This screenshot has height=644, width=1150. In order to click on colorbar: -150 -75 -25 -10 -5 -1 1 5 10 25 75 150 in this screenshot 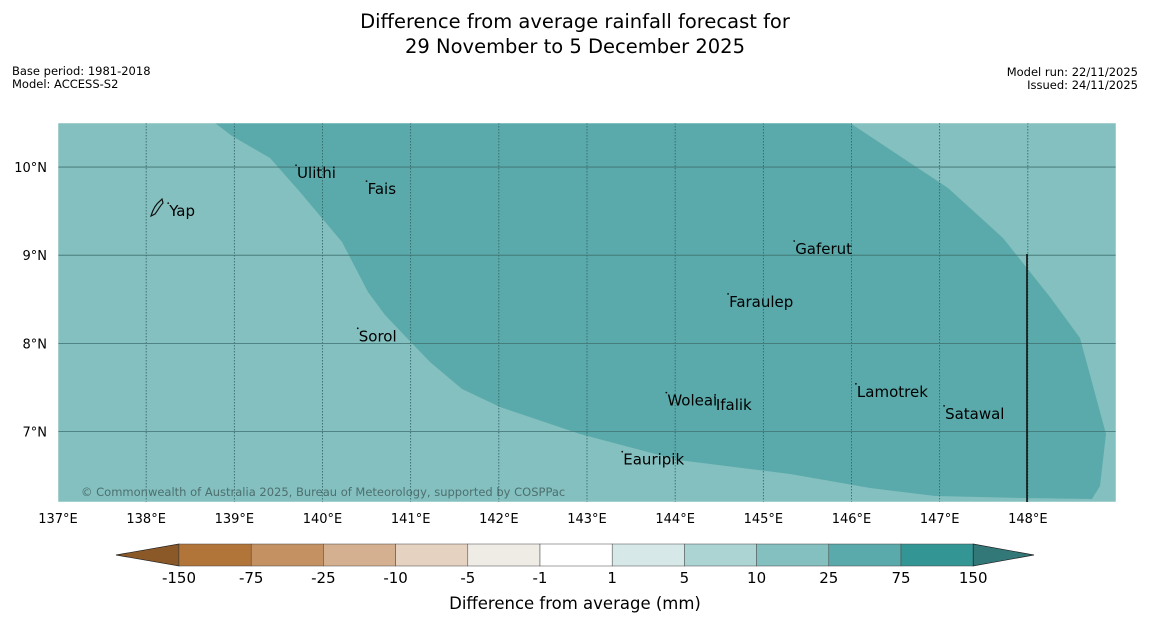, I will do `click(575, 565)`.